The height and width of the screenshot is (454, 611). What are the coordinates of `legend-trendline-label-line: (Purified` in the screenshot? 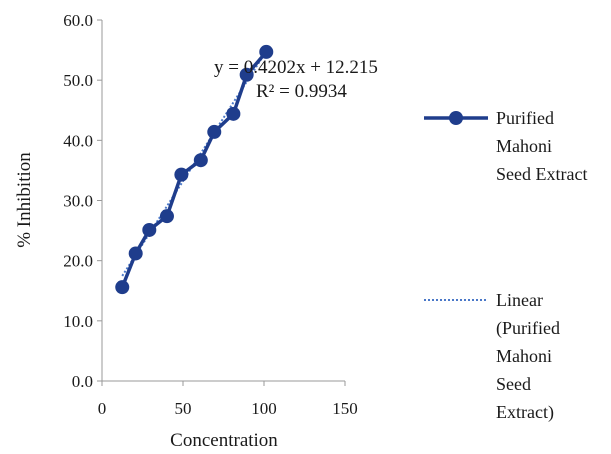 It's located at (528, 328).